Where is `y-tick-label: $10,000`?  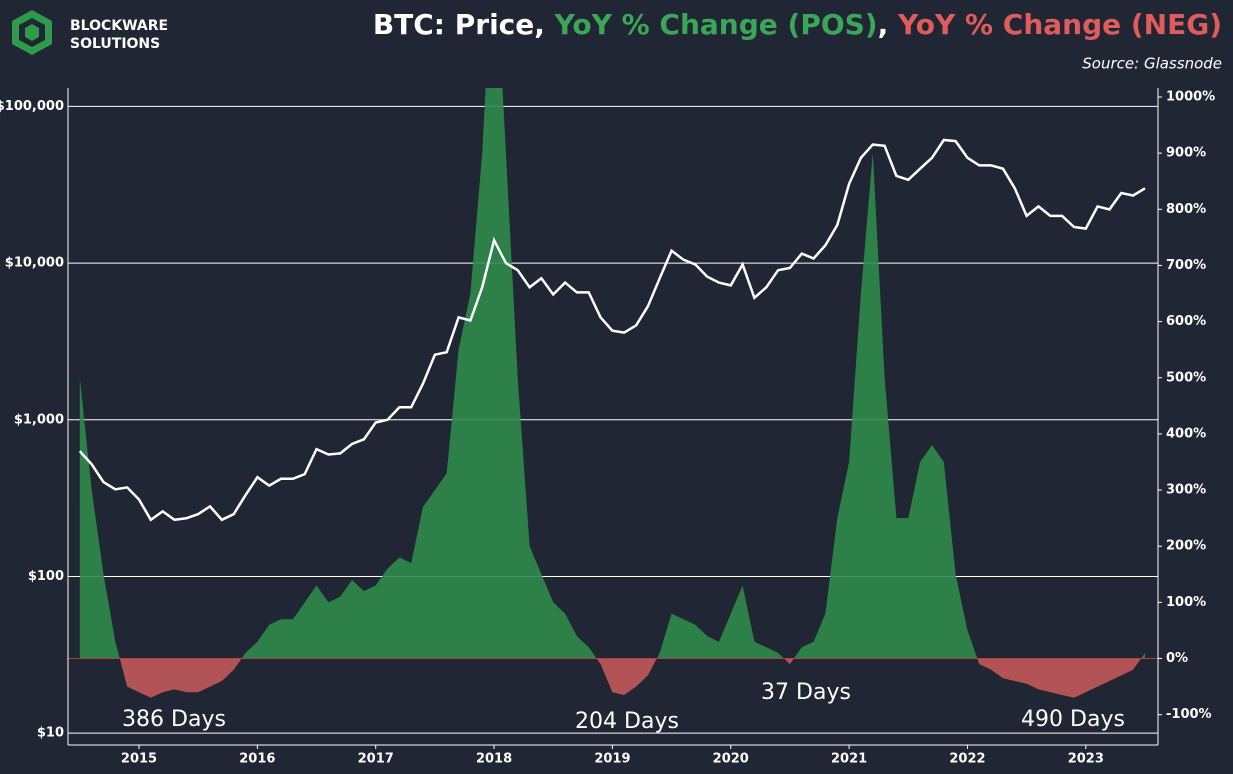 y-tick-label: $10,000 is located at coordinates (34, 263).